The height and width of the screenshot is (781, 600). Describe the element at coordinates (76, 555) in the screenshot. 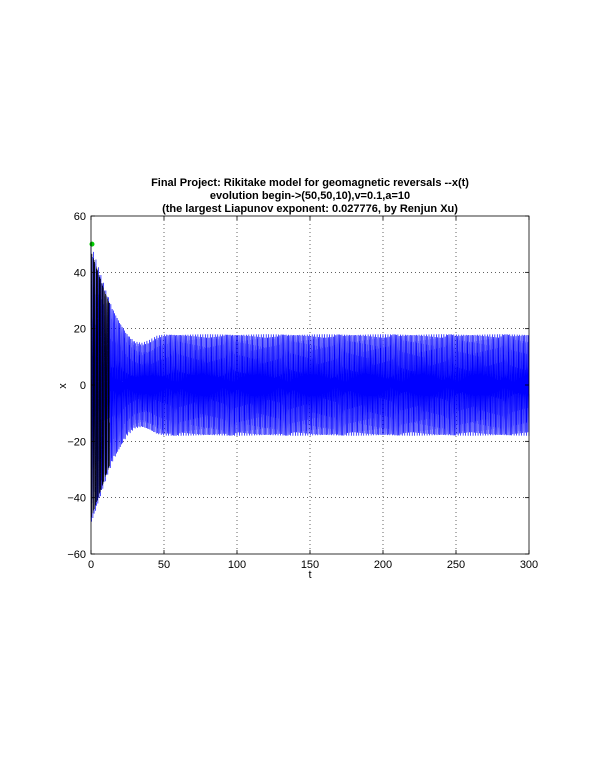

I see `y-tick-label-6: −60` at that location.